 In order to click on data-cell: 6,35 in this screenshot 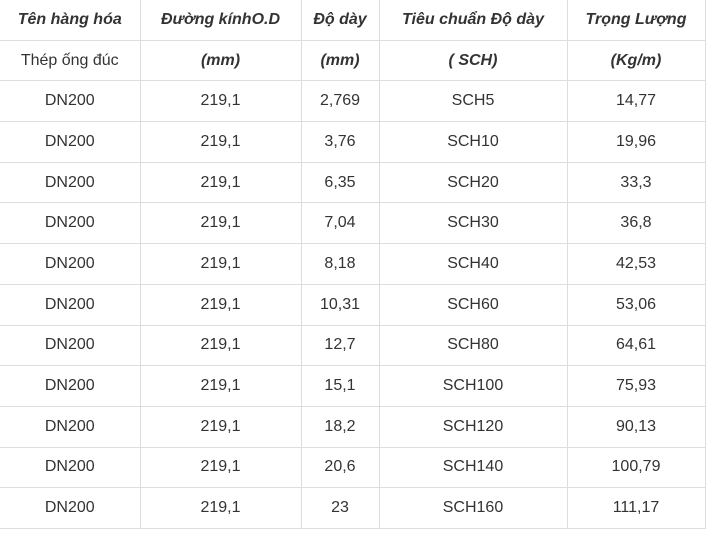, I will do `click(340, 182)`.